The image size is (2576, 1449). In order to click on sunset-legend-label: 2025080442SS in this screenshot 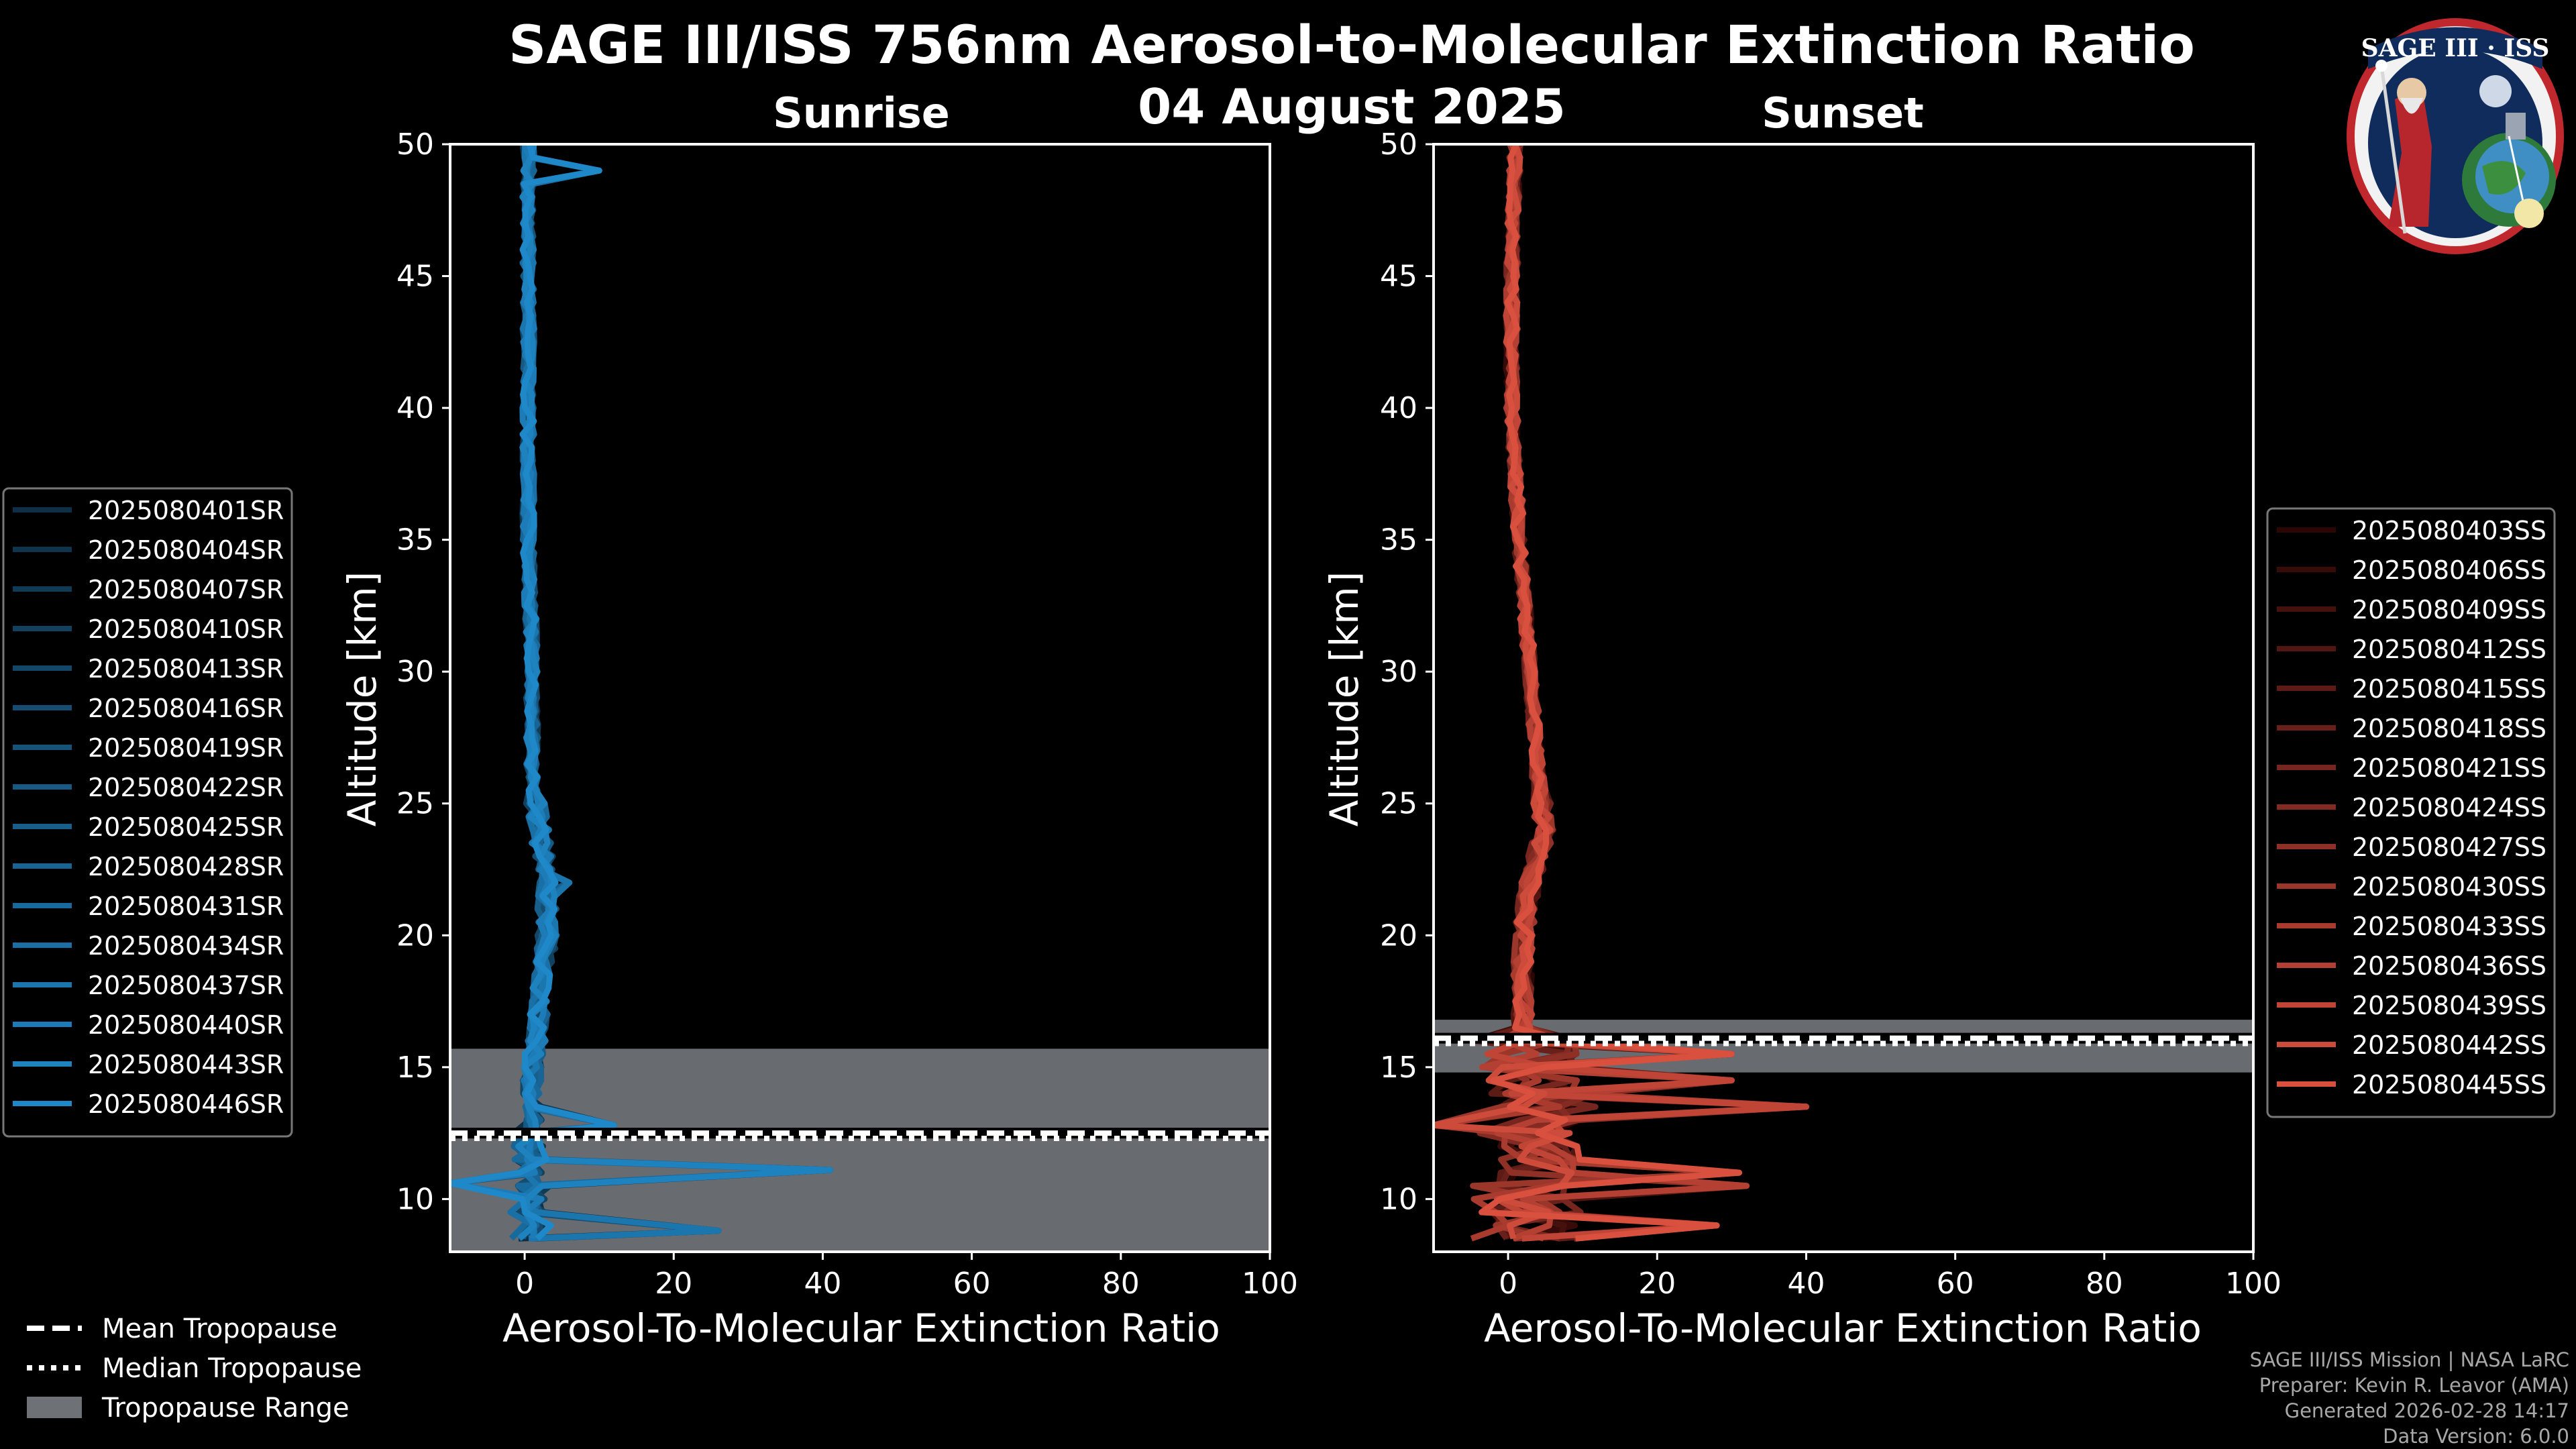, I will do `click(2449, 1045)`.